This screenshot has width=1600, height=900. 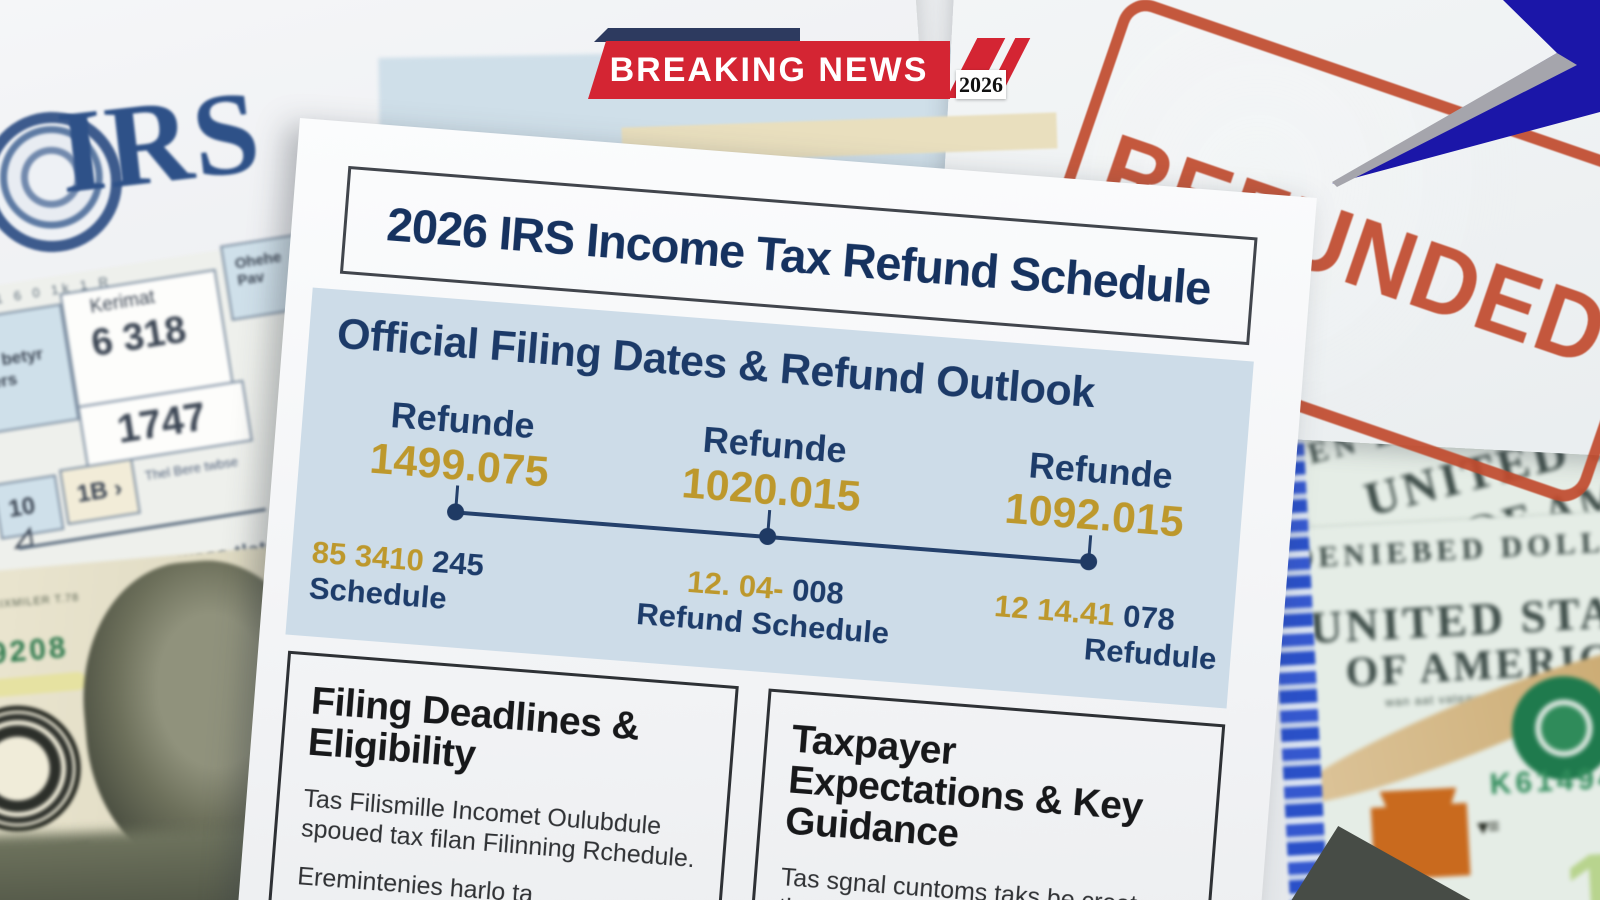 What do you see at coordinates (697, 35) in the screenshot?
I see `banner-top-bar` at bounding box center [697, 35].